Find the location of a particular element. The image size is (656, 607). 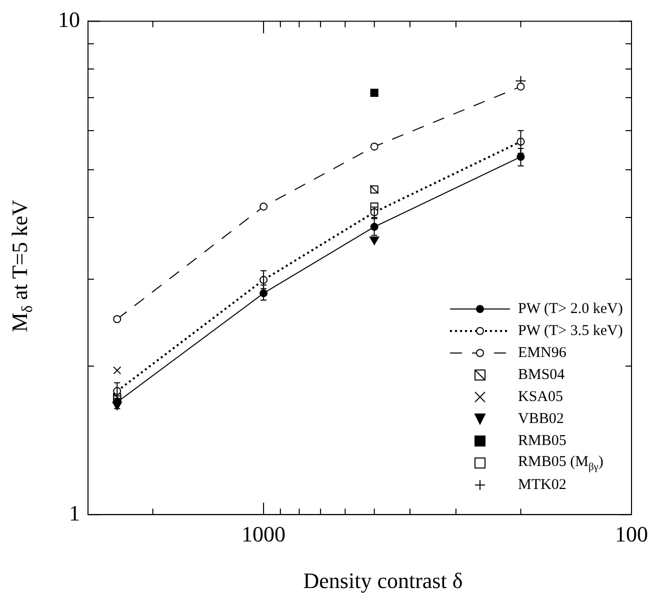

legend-label: RMB05 (M$_{βγ}$) is located at coordinates (561, 463).